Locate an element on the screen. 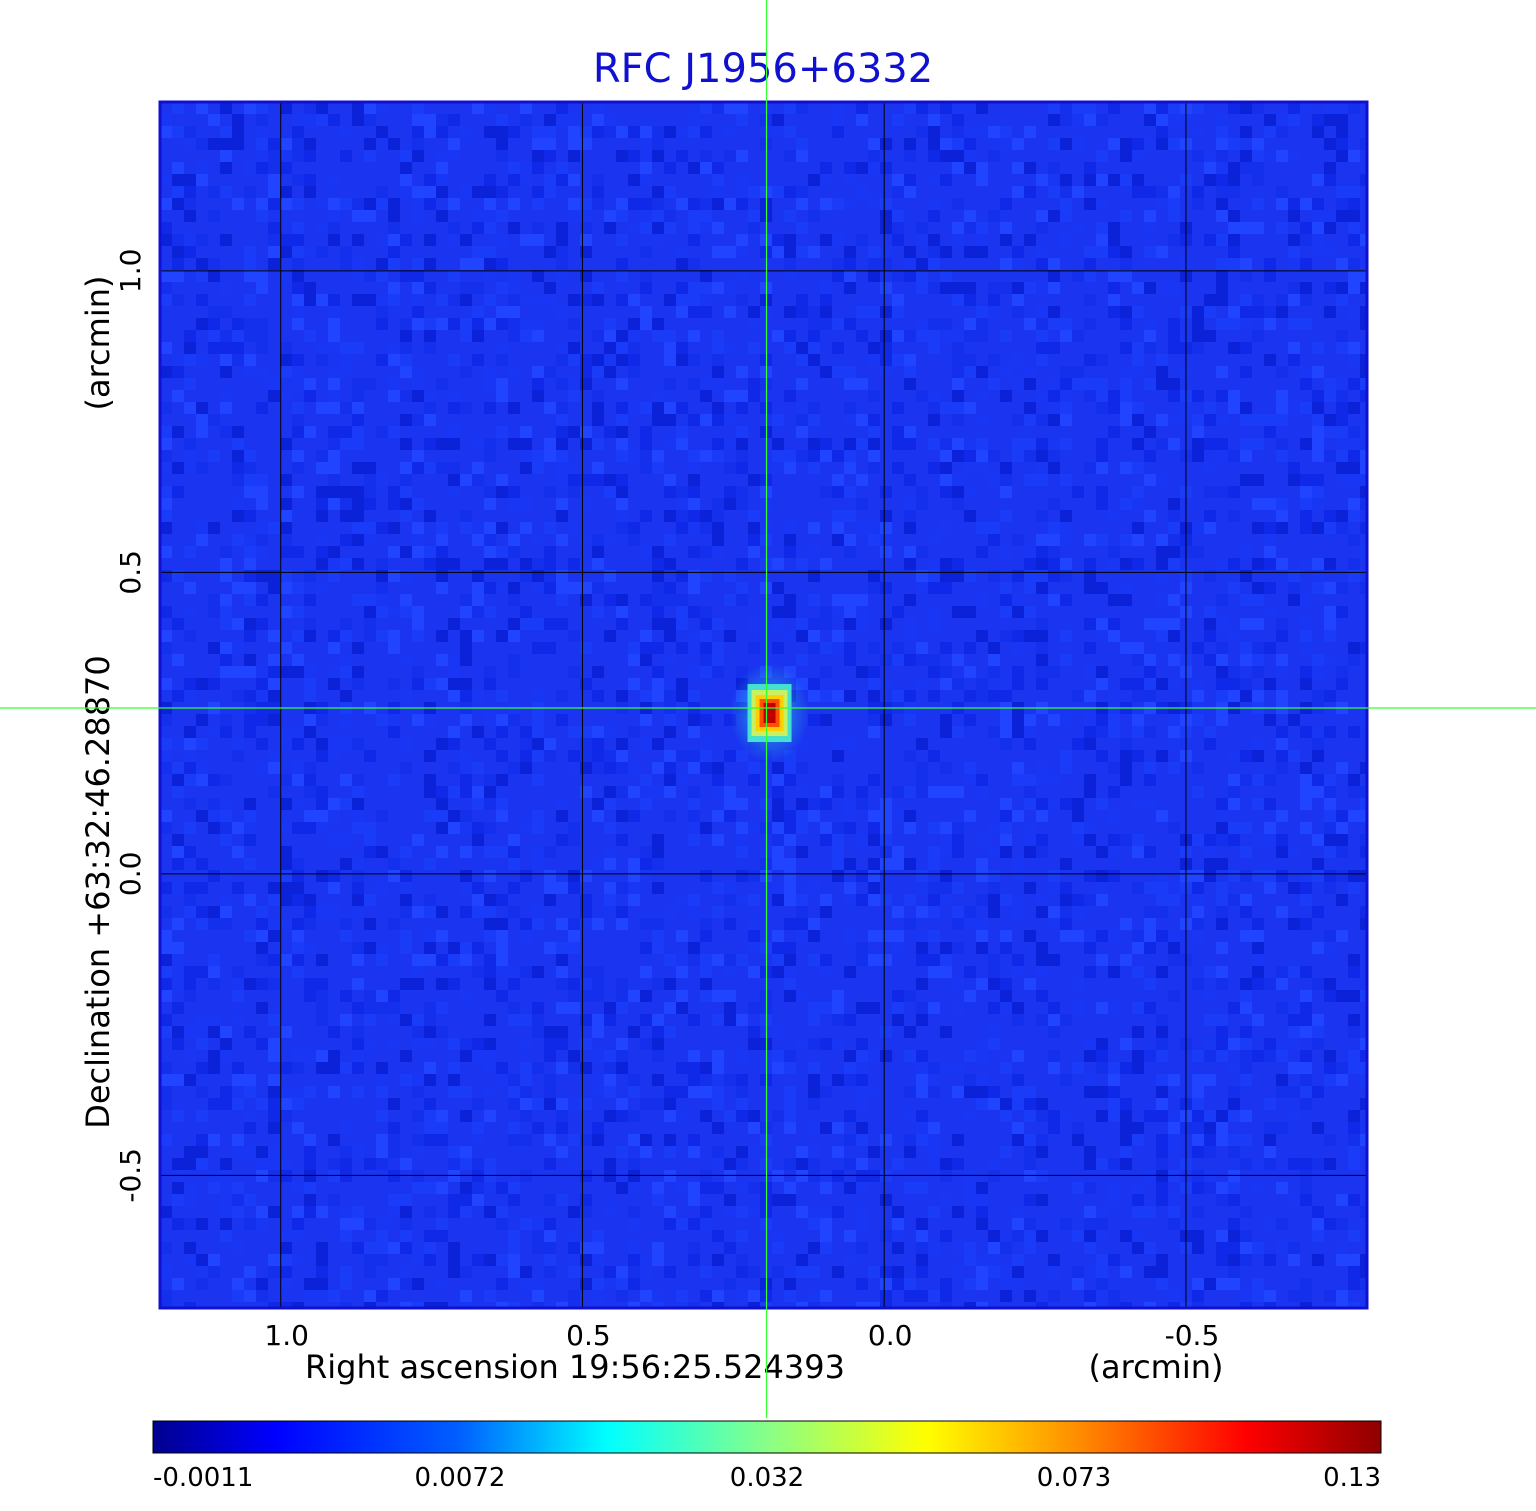 Image resolution: width=1536 pixels, height=1511 pixels. y-tick-label: -0.5 is located at coordinates (130, 1175).